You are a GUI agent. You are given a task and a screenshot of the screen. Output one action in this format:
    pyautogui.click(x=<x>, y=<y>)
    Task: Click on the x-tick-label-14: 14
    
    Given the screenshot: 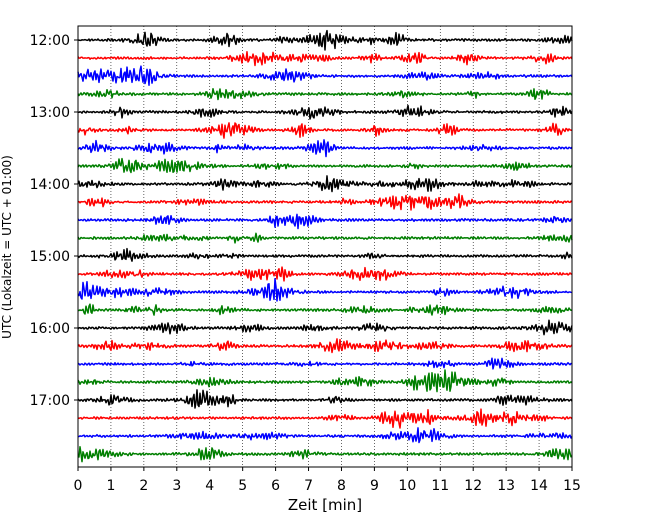 What is the action you would take?
    pyautogui.click(x=539, y=486)
    